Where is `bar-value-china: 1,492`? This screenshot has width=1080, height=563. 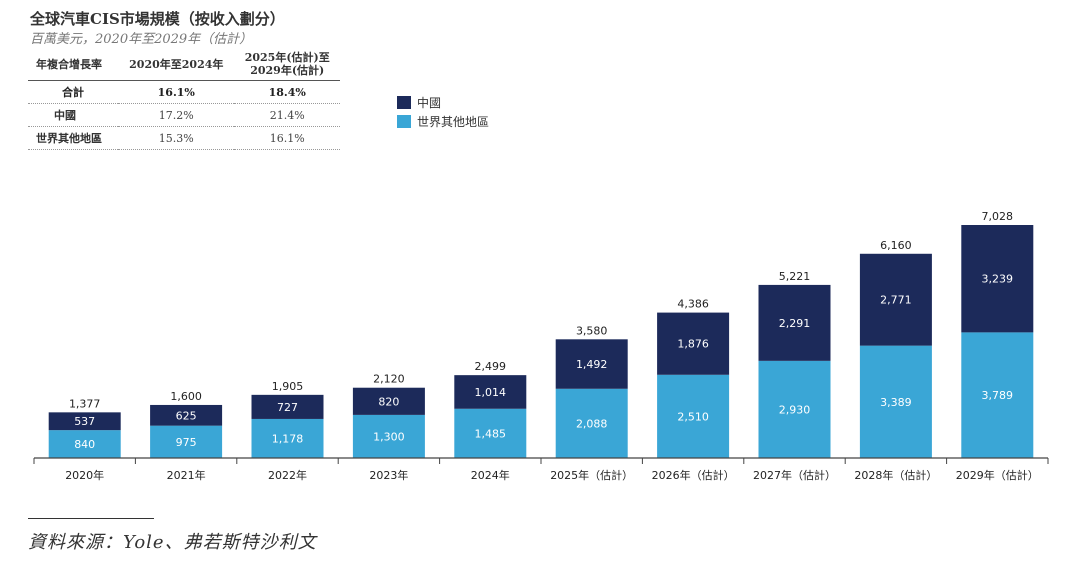
bar-value-china: 1,492 is located at coordinates (592, 364).